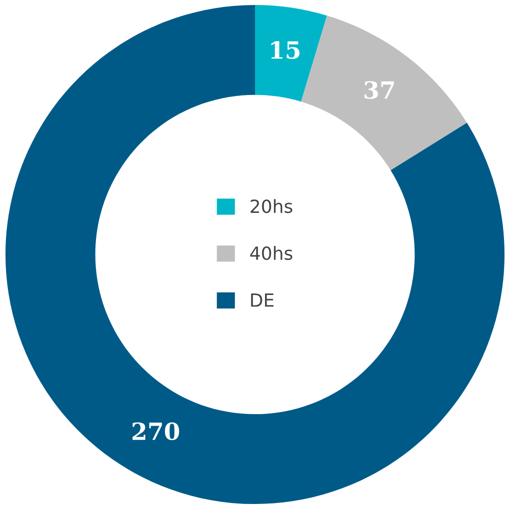  What do you see at coordinates (262, 300) in the screenshot?
I see `legend-label: DE` at bounding box center [262, 300].